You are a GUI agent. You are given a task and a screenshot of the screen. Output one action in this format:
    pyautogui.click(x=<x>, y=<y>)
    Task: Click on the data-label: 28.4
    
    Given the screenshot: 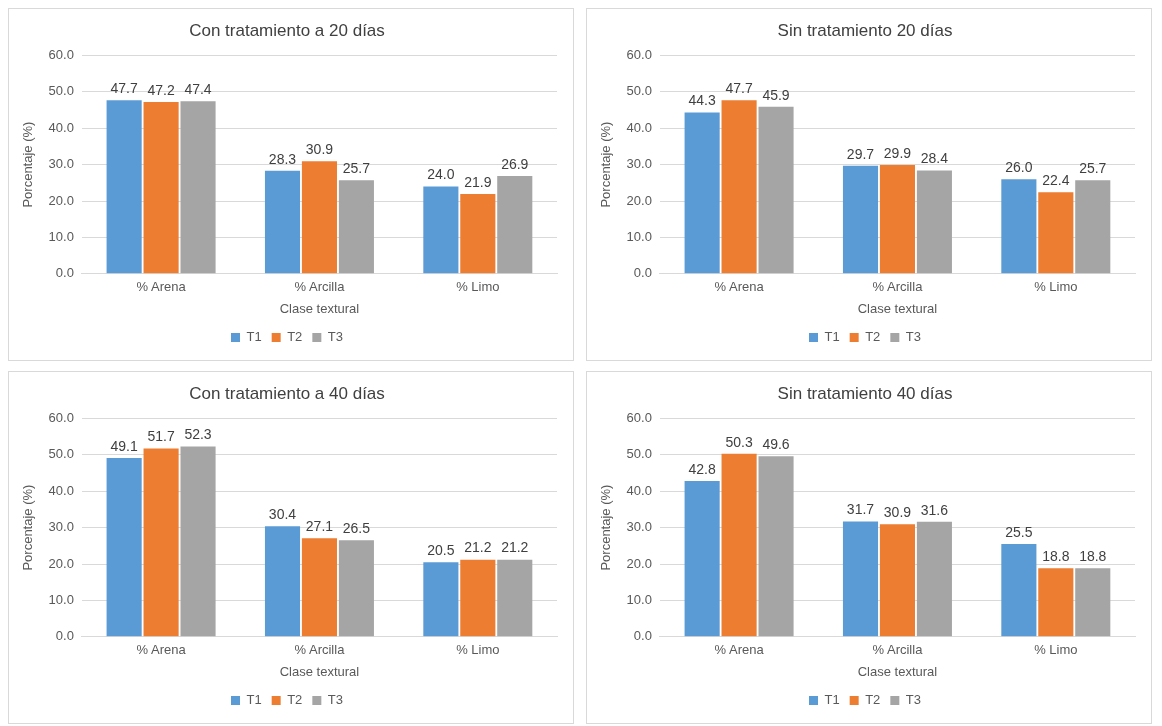 What is the action you would take?
    pyautogui.click(x=934, y=158)
    